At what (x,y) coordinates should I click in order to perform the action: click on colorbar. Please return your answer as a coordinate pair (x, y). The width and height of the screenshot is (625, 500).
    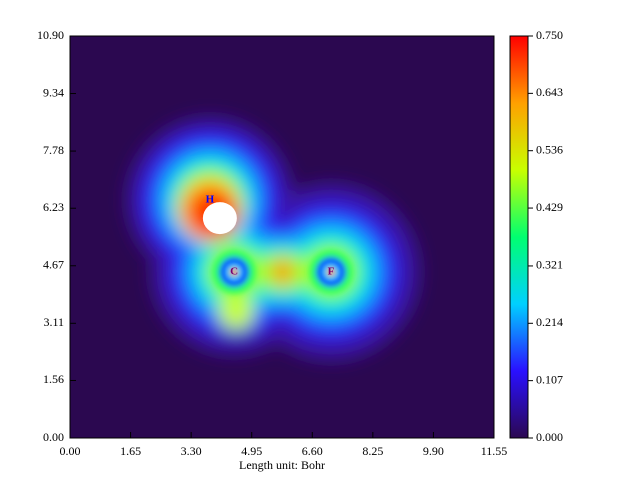
    Looking at the image, I should click on (519, 237).